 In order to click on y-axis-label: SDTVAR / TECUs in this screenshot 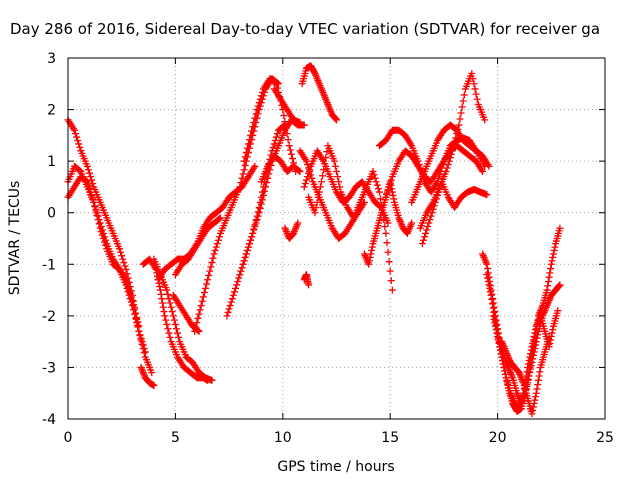, I will do `click(15, 238)`.